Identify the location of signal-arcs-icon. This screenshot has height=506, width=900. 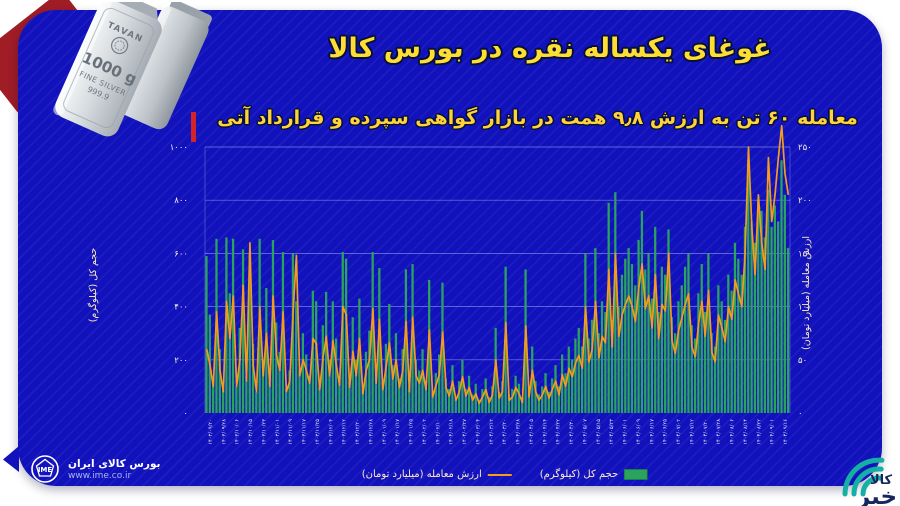
(863, 477).